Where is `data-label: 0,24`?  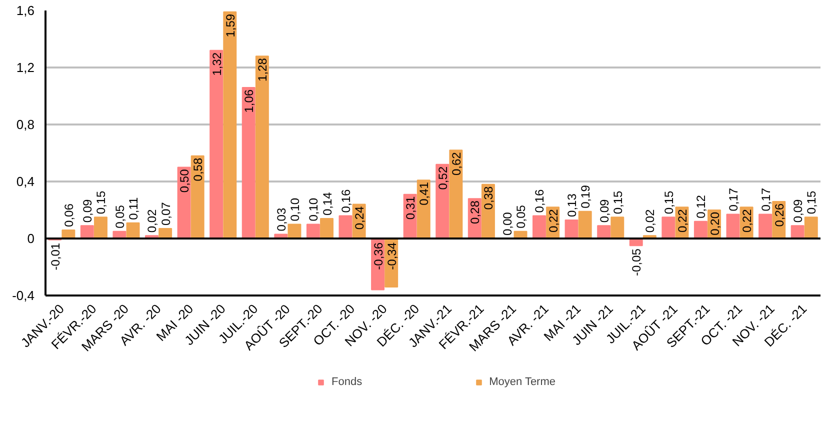
data-label: 0,24 is located at coordinates (359, 218).